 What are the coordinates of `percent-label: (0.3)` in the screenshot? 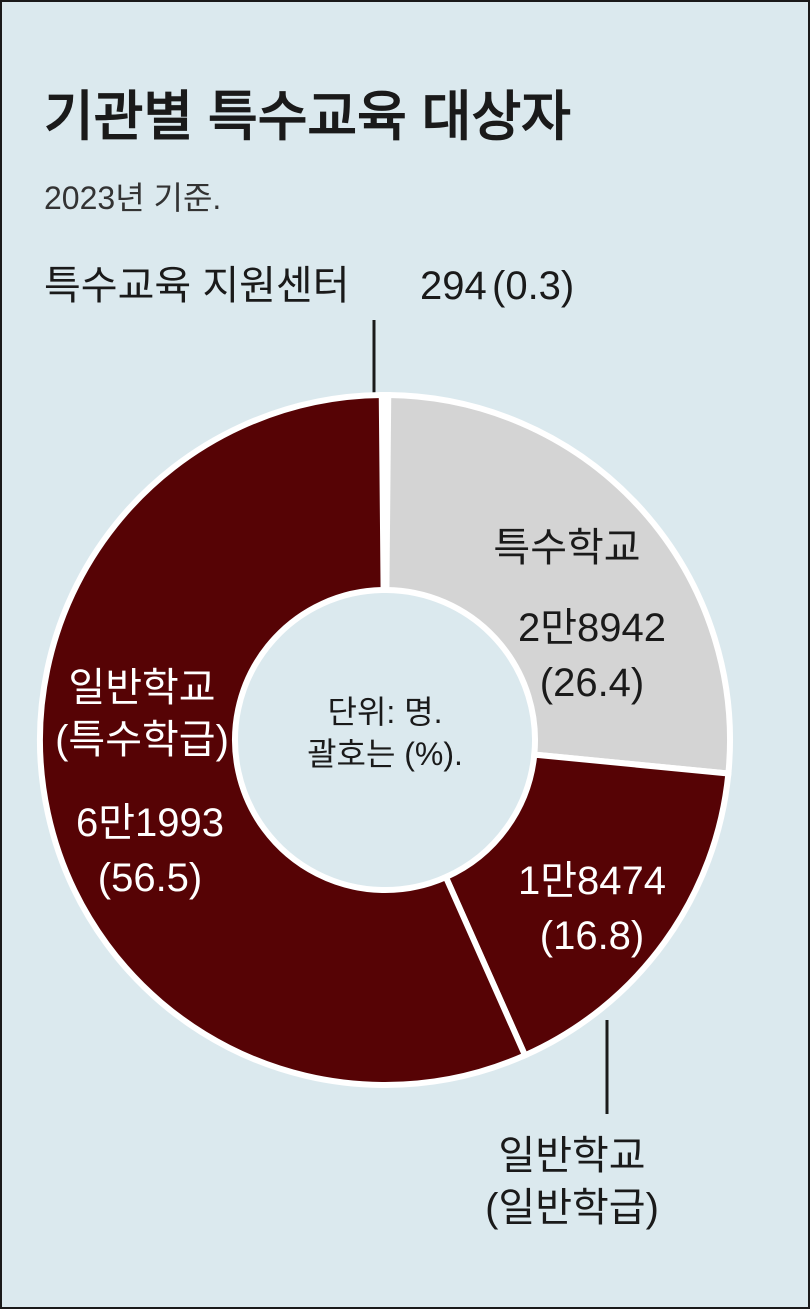 It's located at (533, 286).